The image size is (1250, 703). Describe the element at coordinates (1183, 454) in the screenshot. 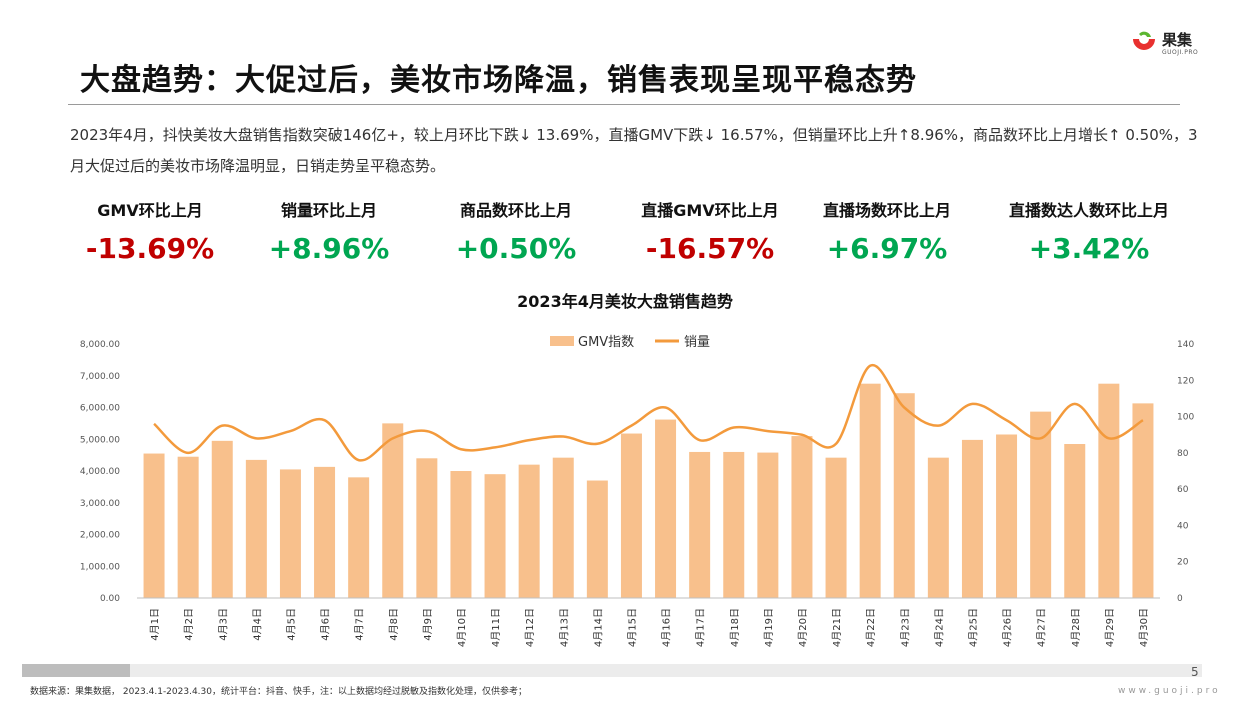

I see `y-right-tick-label: 80` at that location.